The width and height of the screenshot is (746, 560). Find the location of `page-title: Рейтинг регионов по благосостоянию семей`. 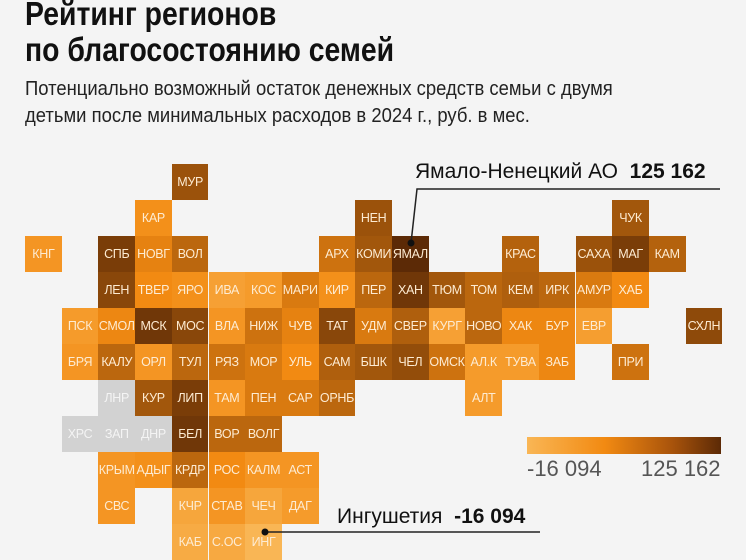

page-title: Рейтинг регионов по благосостоянию семей is located at coordinates (209, 34).